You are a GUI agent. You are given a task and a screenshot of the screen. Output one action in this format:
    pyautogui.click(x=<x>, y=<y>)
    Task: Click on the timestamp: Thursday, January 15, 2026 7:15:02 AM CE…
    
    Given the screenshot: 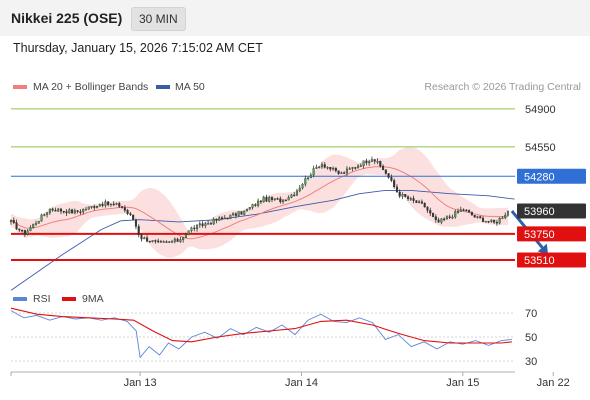 What is the action you would take?
    pyautogui.click(x=138, y=48)
    